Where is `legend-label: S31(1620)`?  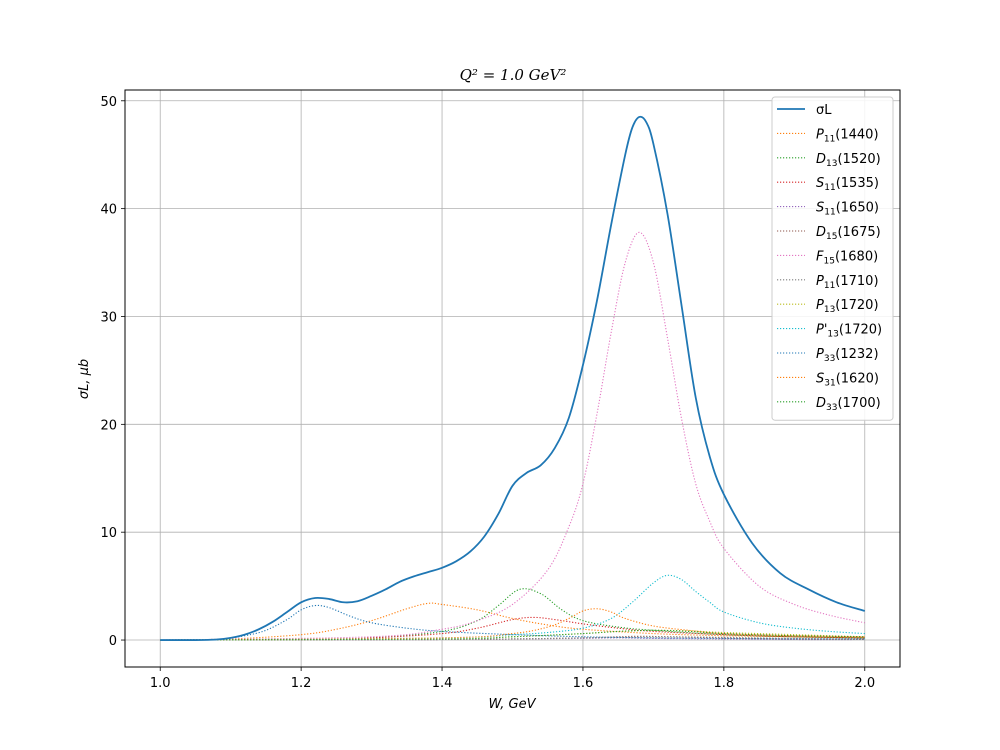
legend-label: S31(1620) is located at coordinates (847, 379).